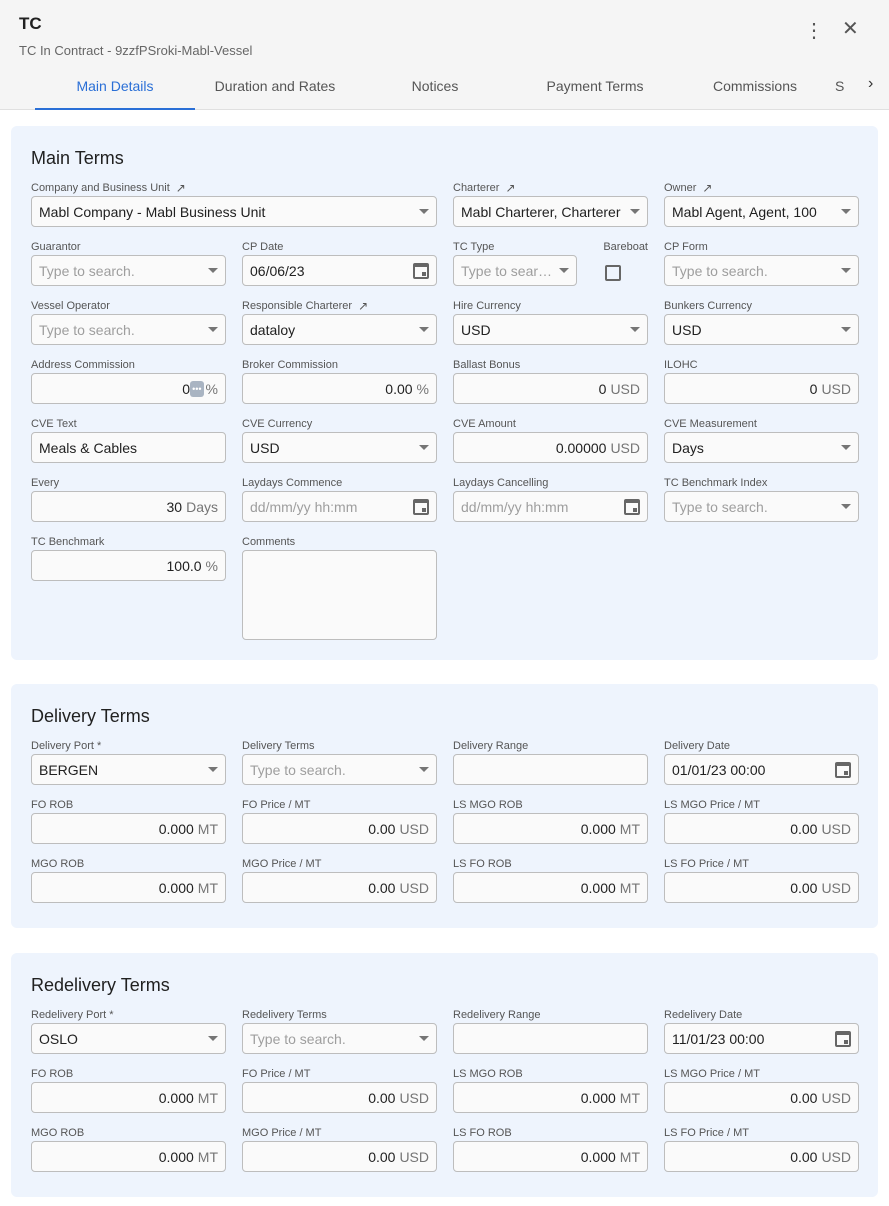 This screenshot has width=889, height=1206. Describe the element at coordinates (761, 769) in the screenshot. I see `delivery-date-date-picker: 01/01/23 00:00` at that location.